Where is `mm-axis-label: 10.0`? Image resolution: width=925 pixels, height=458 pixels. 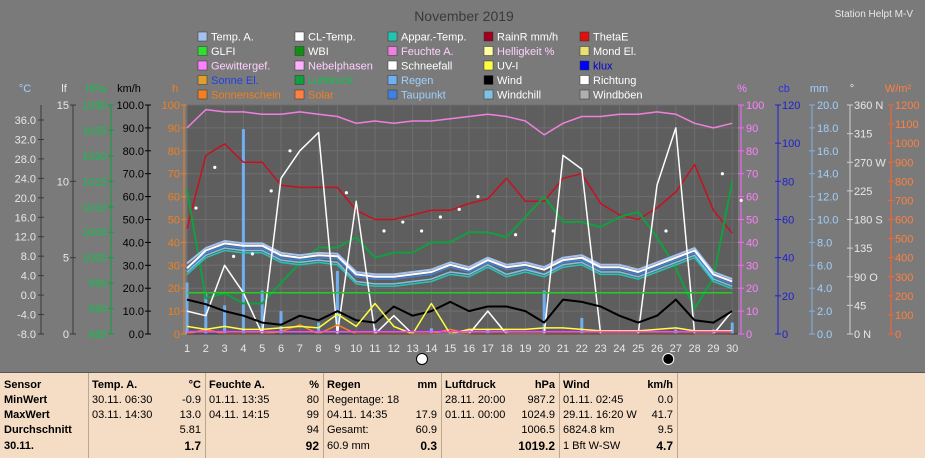
mm-axis-label: 10.0 is located at coordinates (827, 221).